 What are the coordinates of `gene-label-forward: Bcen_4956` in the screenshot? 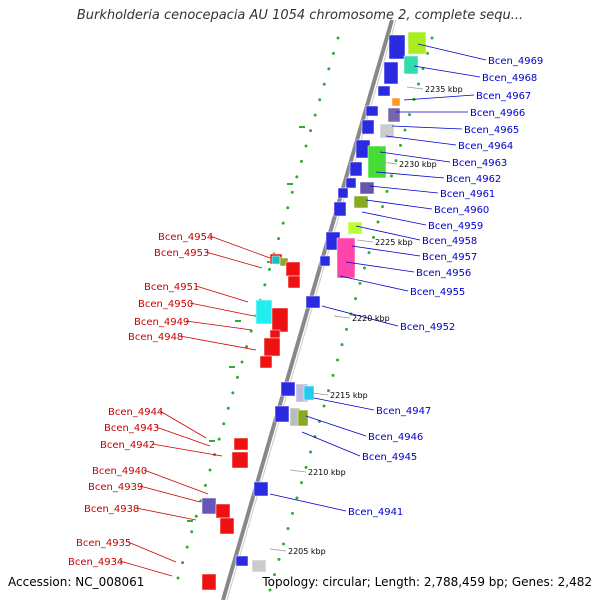 It's located at (443, 273).